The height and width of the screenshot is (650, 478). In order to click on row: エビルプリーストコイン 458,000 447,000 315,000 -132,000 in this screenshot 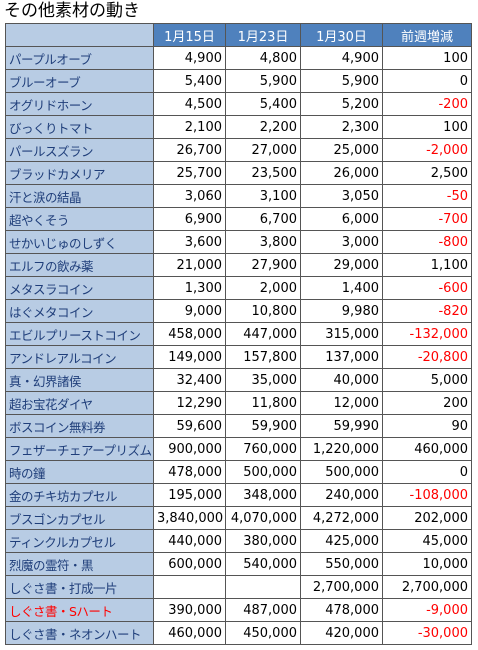, I will do `click(238, 334)`.